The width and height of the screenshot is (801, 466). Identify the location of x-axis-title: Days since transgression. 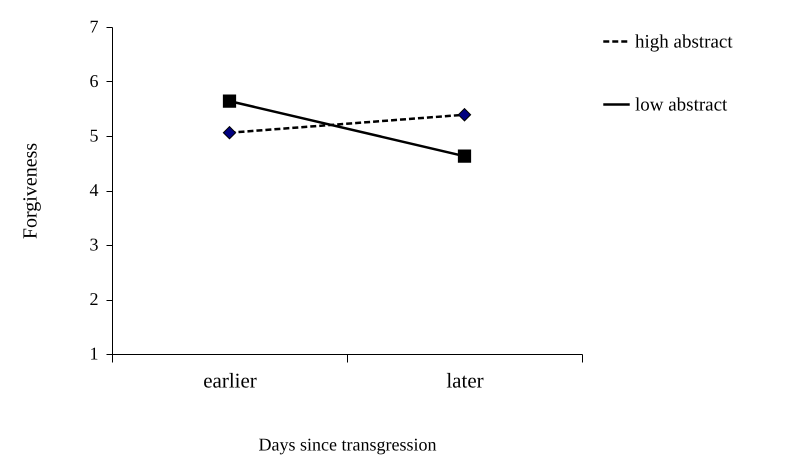
(347, 444).